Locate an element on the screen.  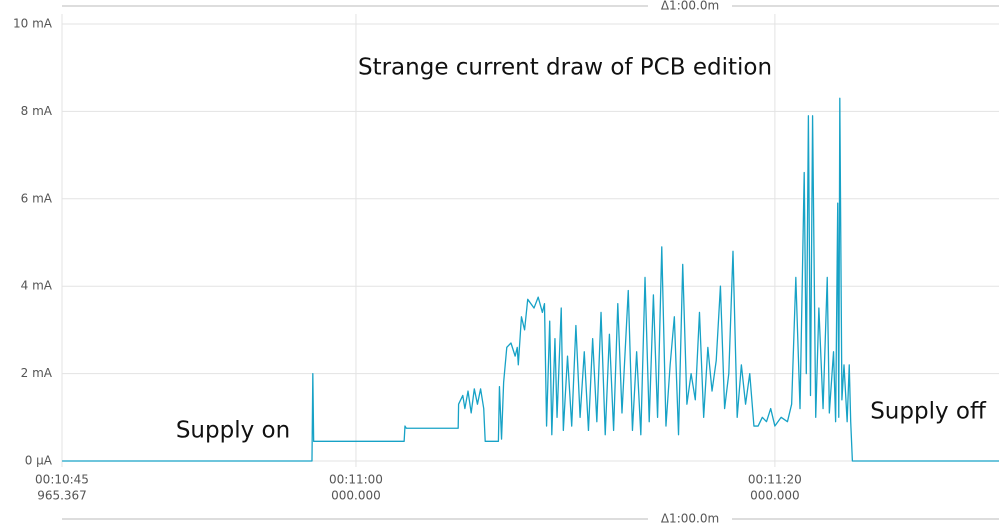
x-tick-label: 00:11:00 is located at coordinates (356, 480).